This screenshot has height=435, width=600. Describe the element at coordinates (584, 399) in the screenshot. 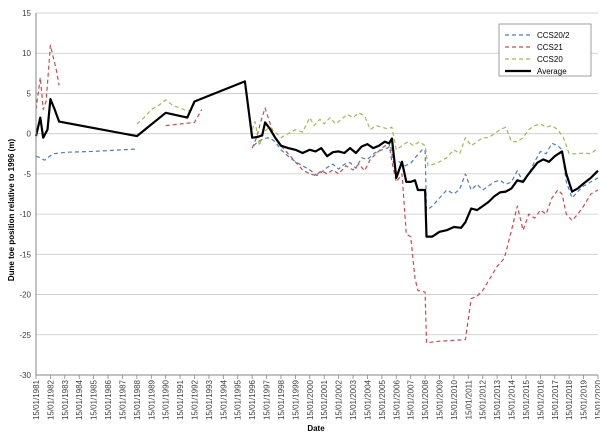

I see `x-tick-label: 15/01/2019` at that location.